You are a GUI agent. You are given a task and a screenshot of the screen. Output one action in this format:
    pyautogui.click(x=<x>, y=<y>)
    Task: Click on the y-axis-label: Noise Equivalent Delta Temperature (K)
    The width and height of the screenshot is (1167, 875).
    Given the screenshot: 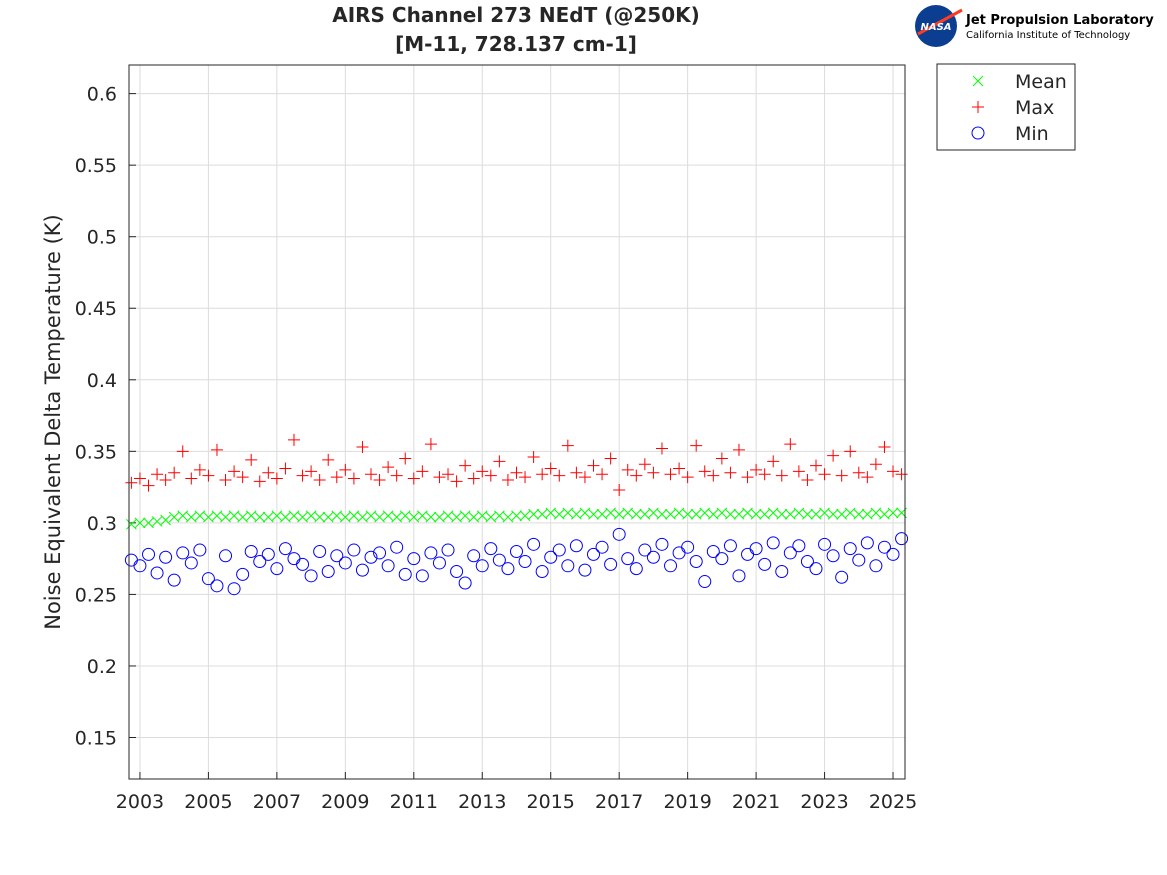 What is the action you would take?
    pyautogui.click(x=53, y=422)
    